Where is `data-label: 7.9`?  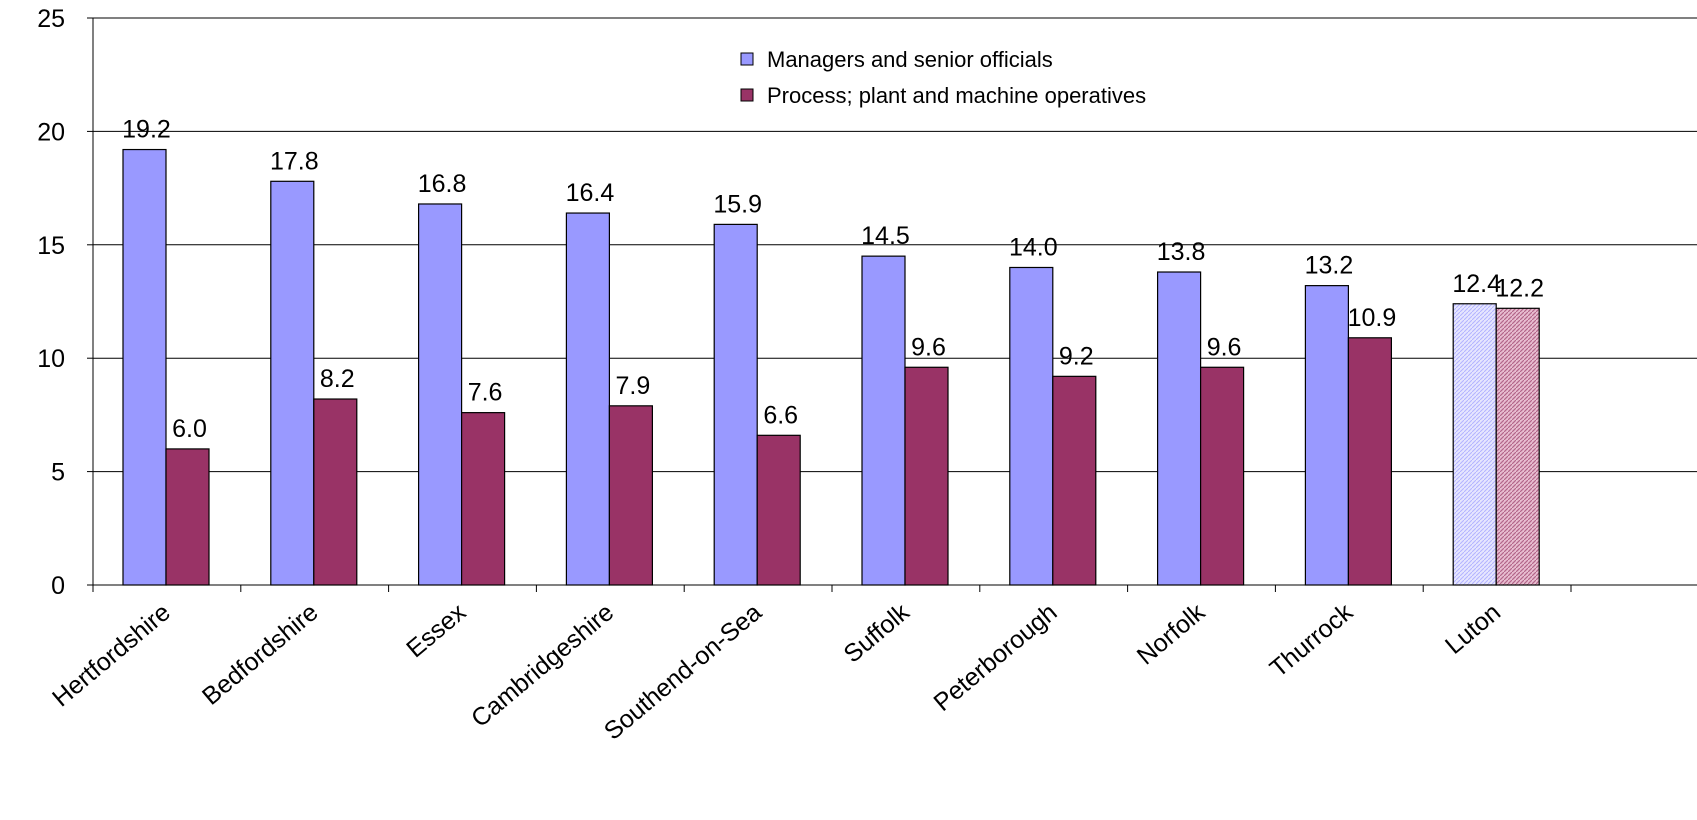 data-label: 7.9 is located at coordinates (633, 386).